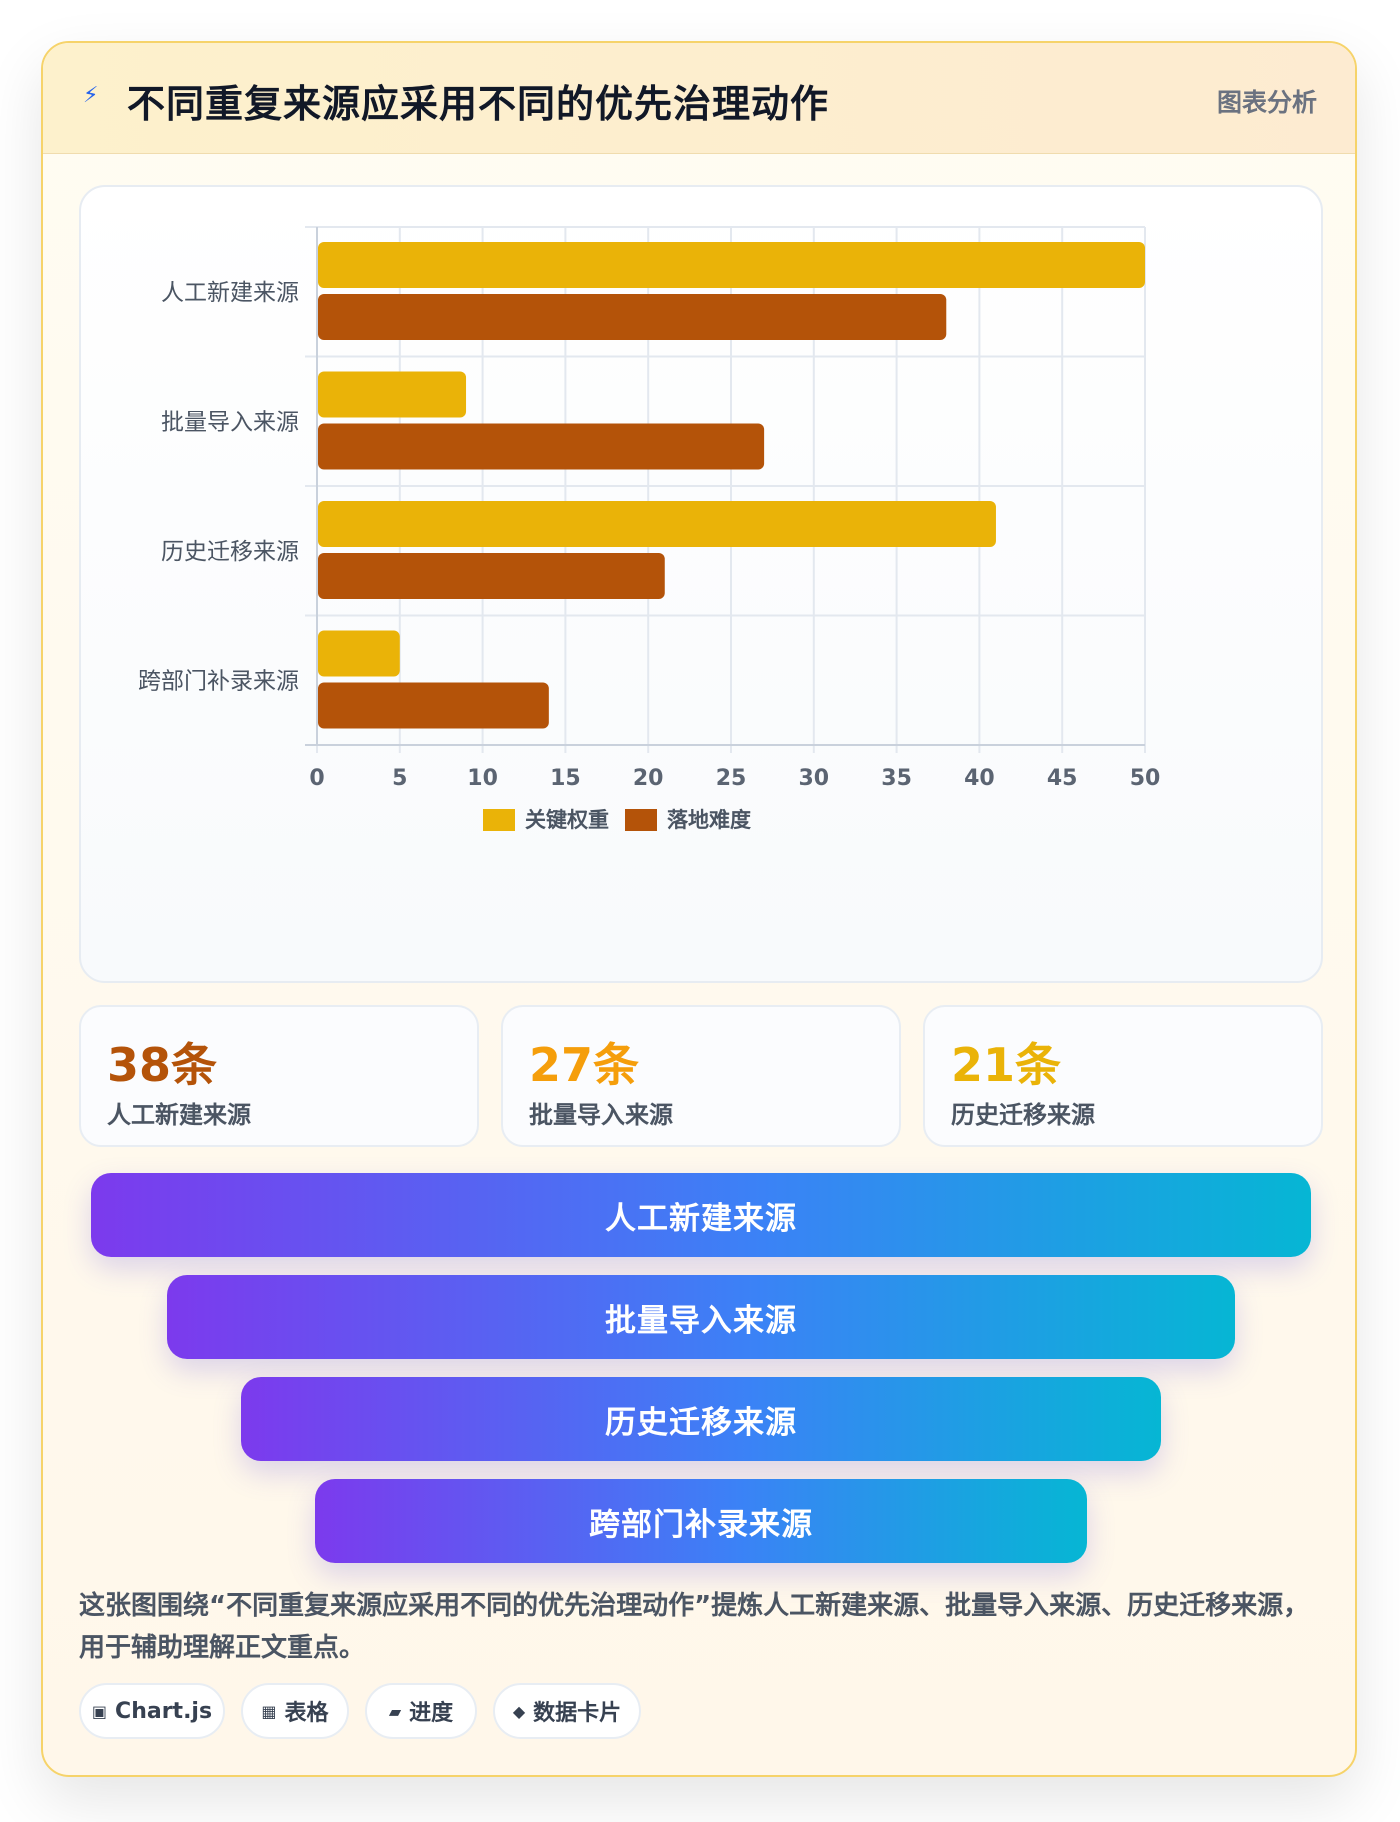  I want to click on stat-card: 27条 批量导入来源, so click(701, 1076).